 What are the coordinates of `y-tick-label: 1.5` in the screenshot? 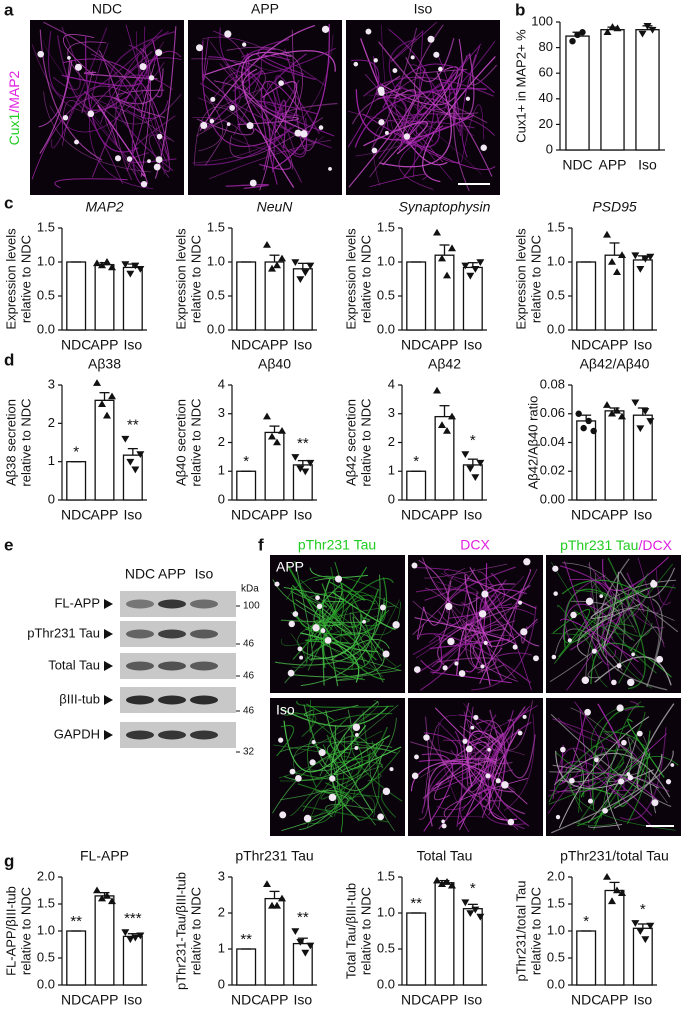 It's located at (556, 226).